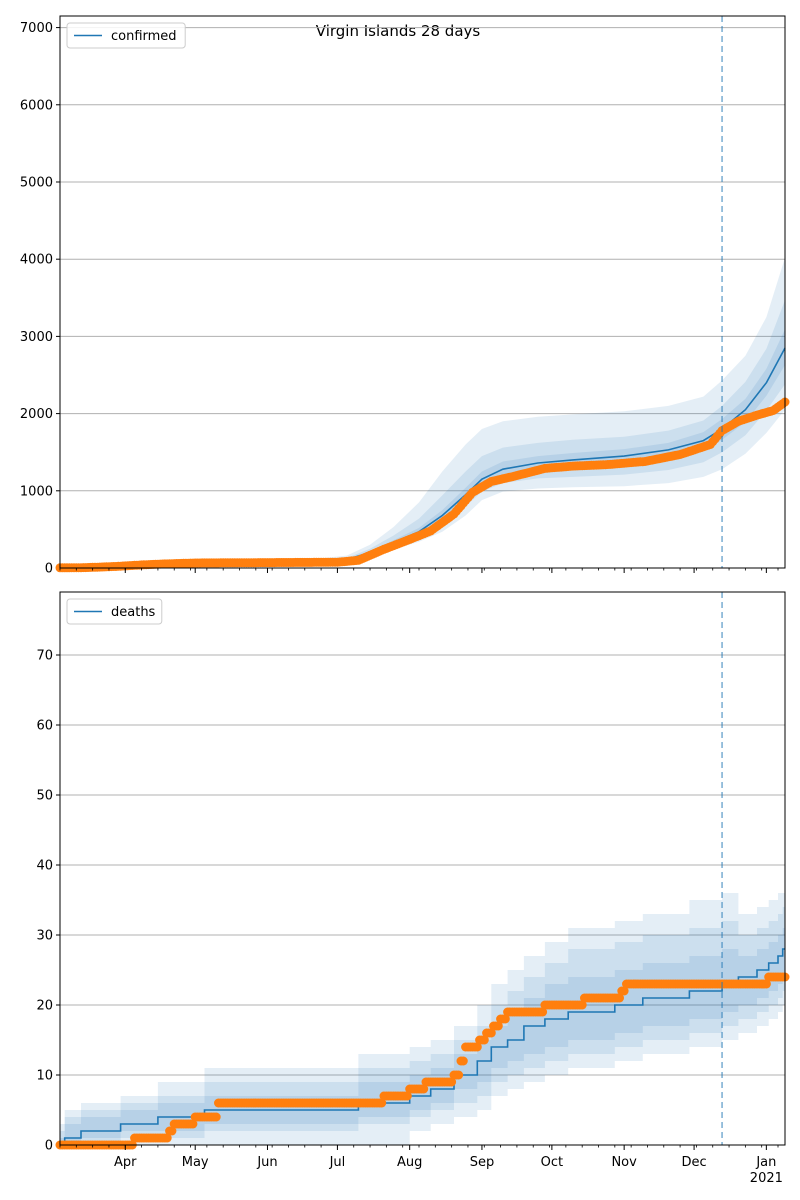  What do you see at coordinates (44, 1076) in the screenshot?
I see `y-tick-label: 10` at bounding box center [44, 1076].